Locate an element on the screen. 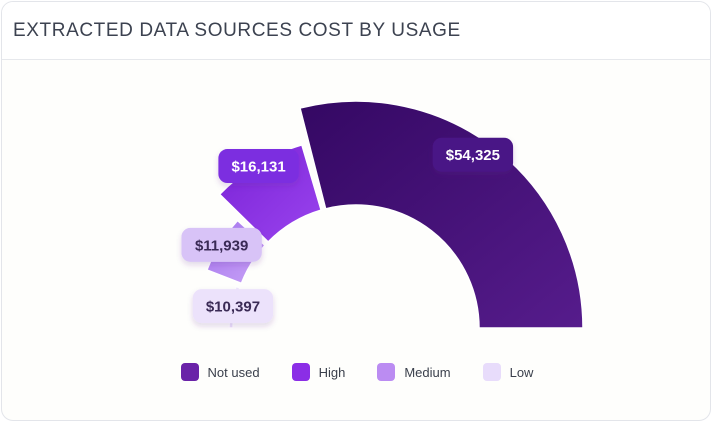  legend: Not used High Medium Low is located at coordinates (356, 372).